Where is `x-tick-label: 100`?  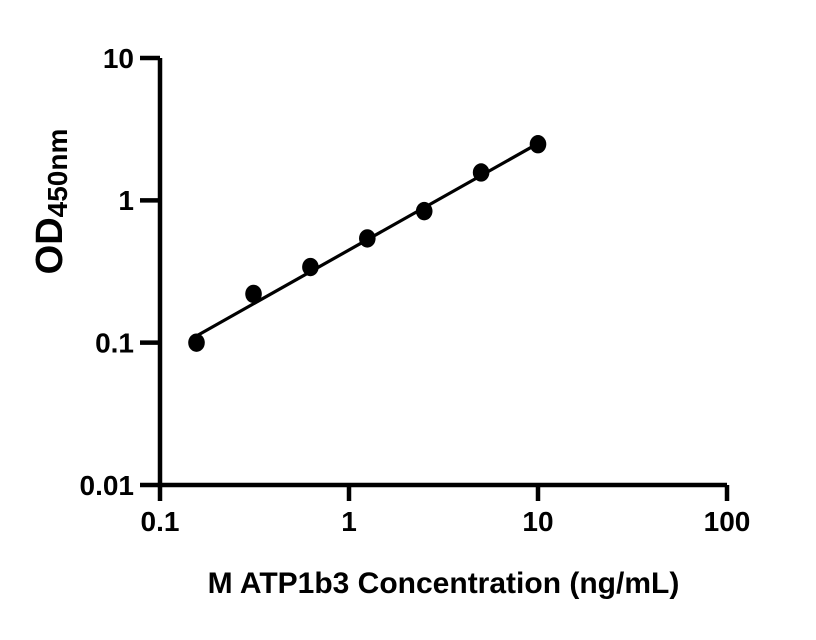
x-tick-label: 100 is located at coordinates (727, 521).